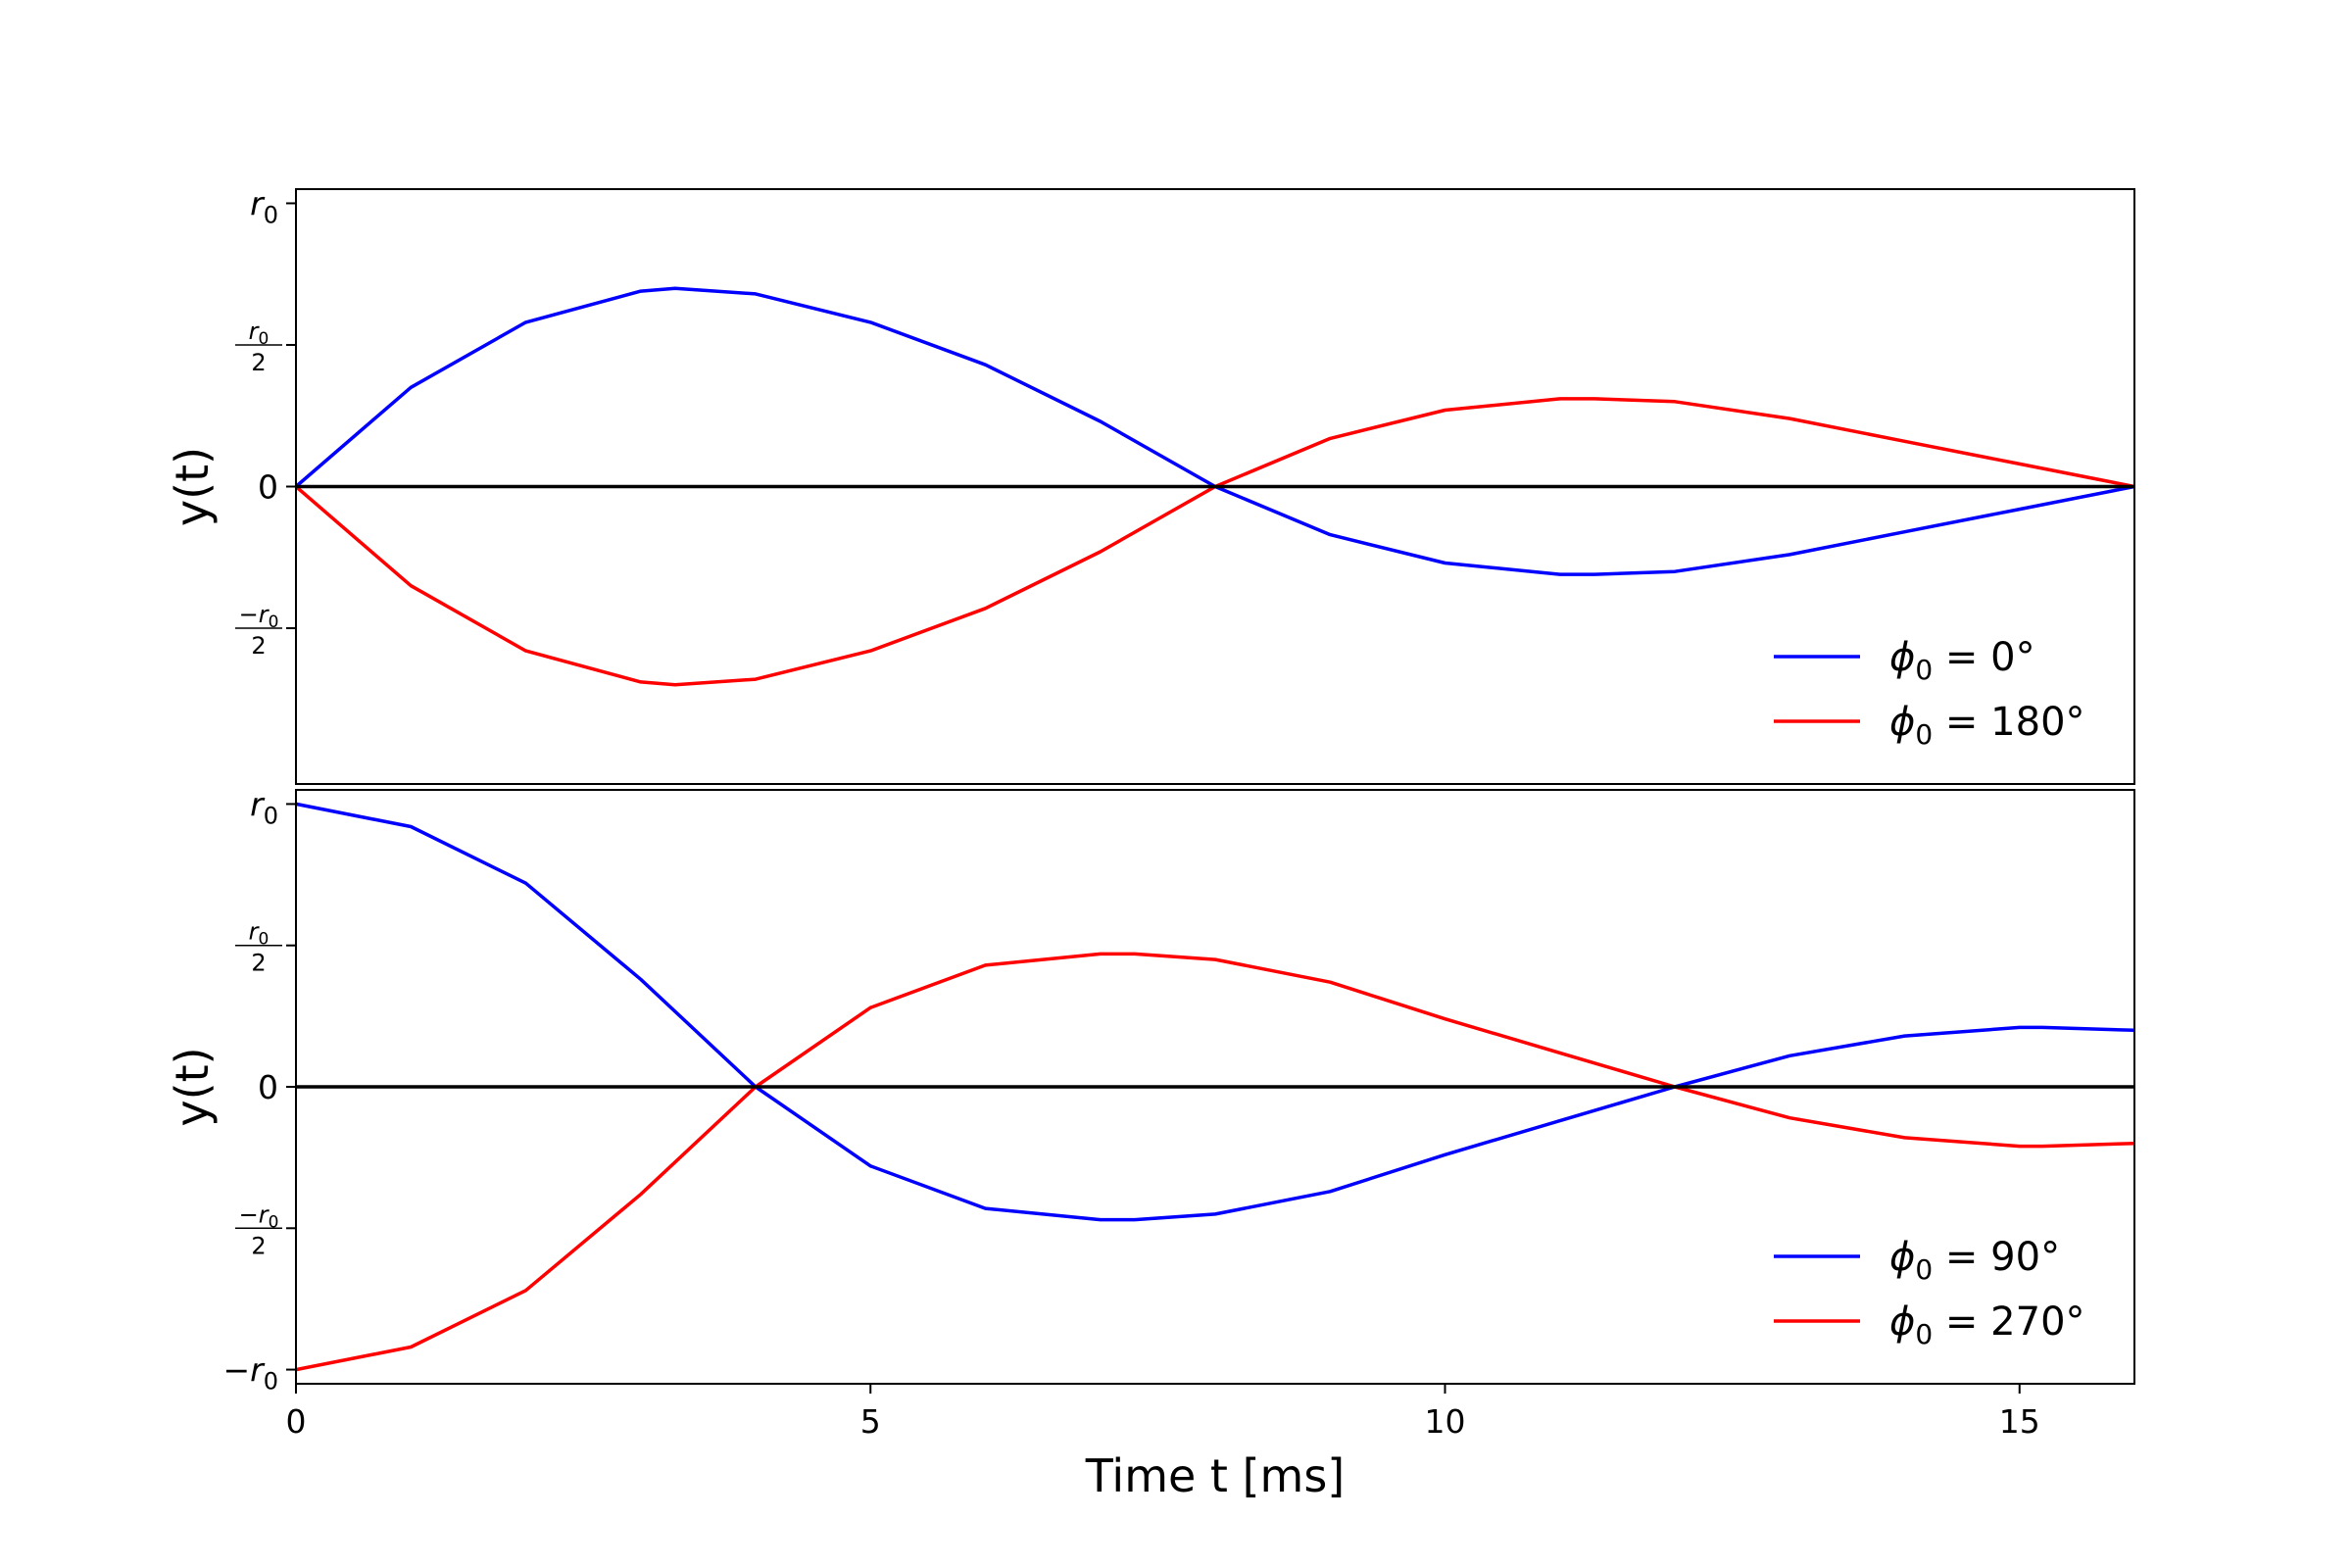 This screenshot has width=2352, height=1568. What do you see at coordinates (251, 1373) in the screenshot?
I see `y-tick-label: −r0` at bounding box center [251, 1373].